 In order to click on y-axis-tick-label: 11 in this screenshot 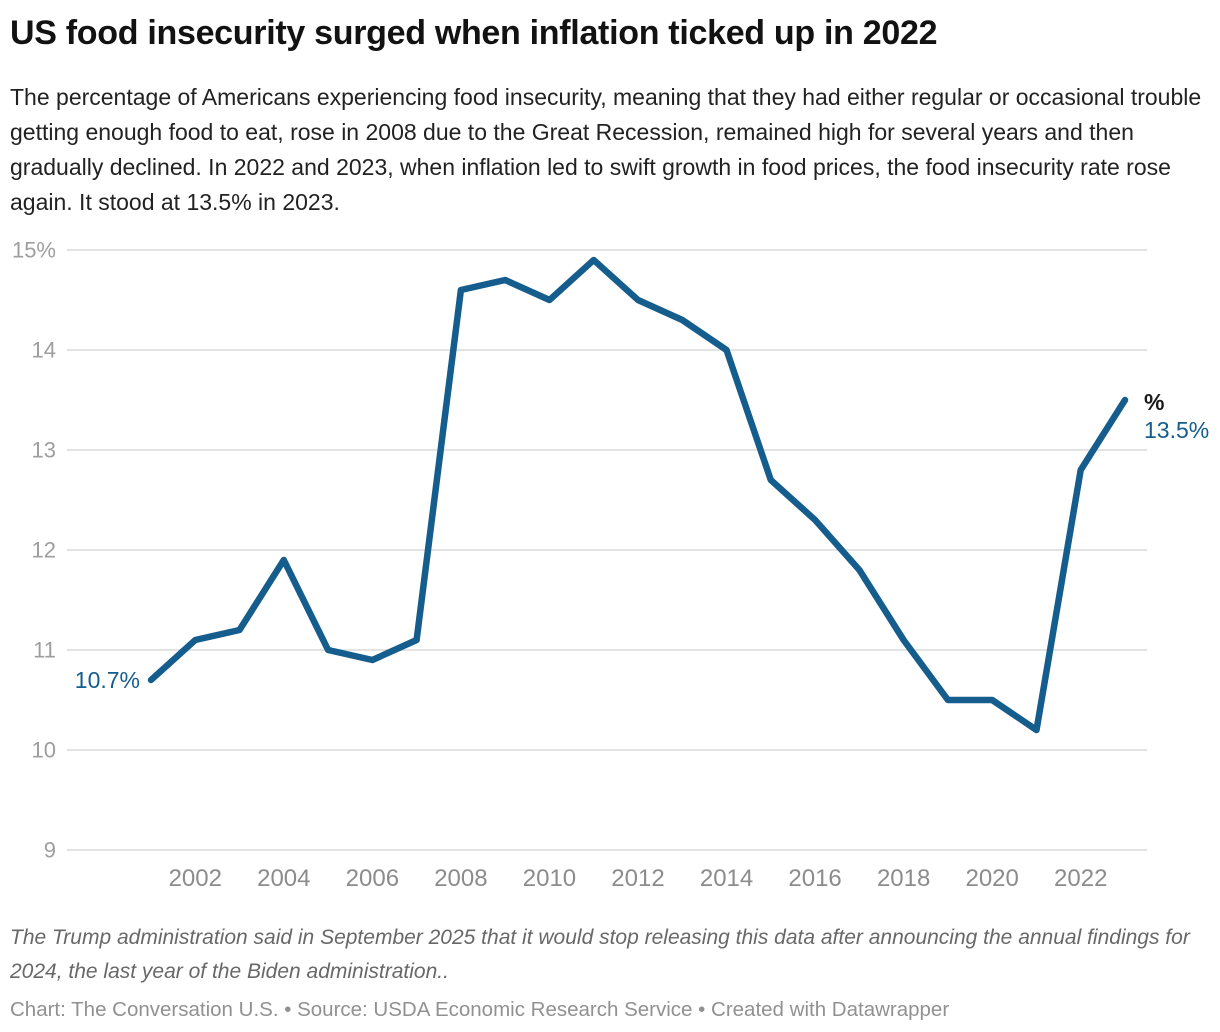, I will do `click(44, 650)`.